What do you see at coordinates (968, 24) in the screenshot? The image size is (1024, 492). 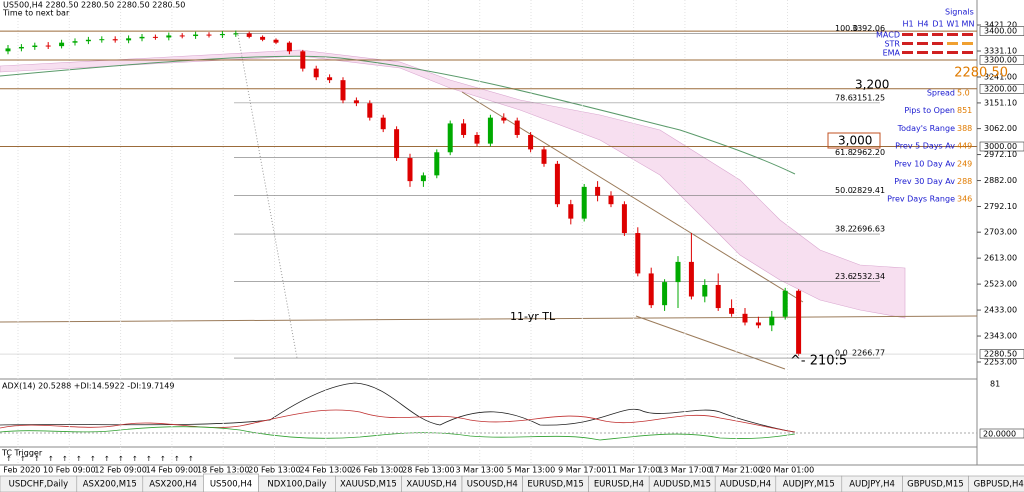 I see `signal-column: MN` at bounding box center [968, 24].